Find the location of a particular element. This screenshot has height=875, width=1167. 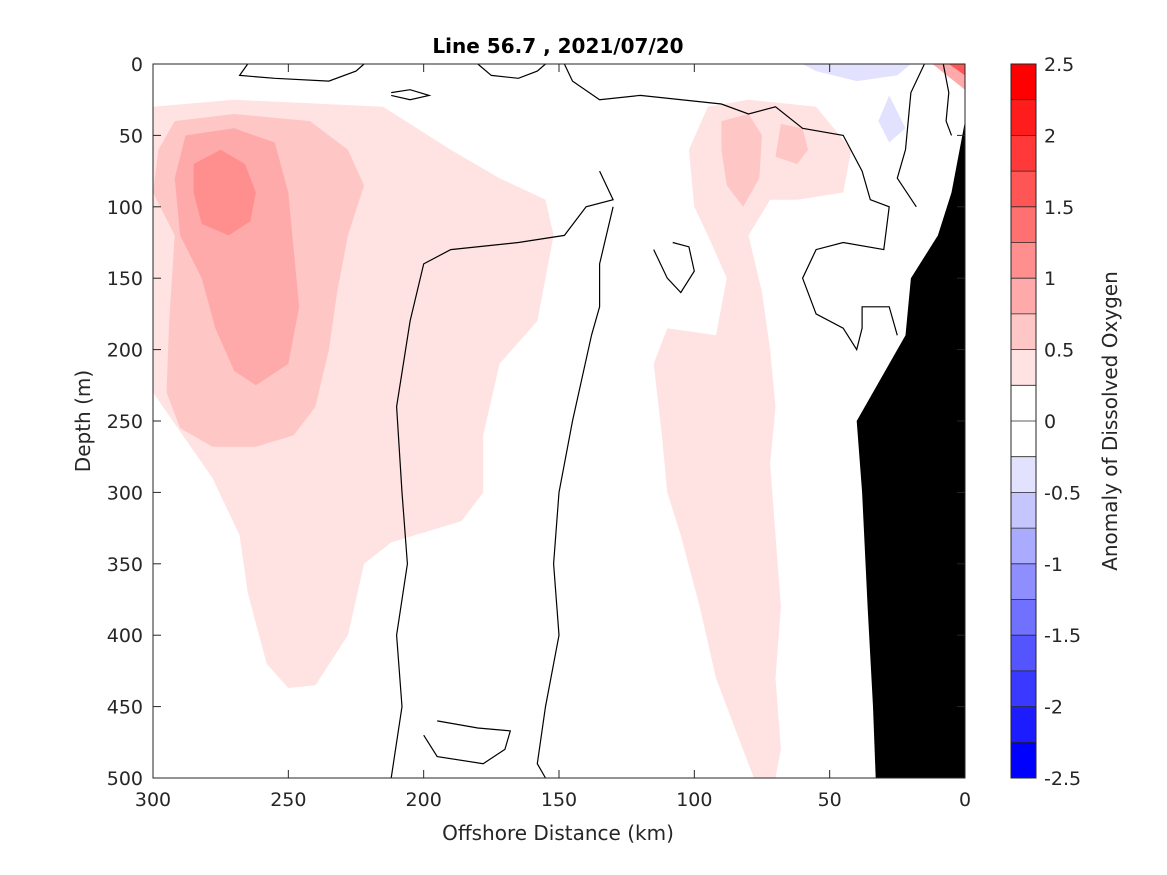

x-tick-label: 300 is located at coordinates (153, 800).